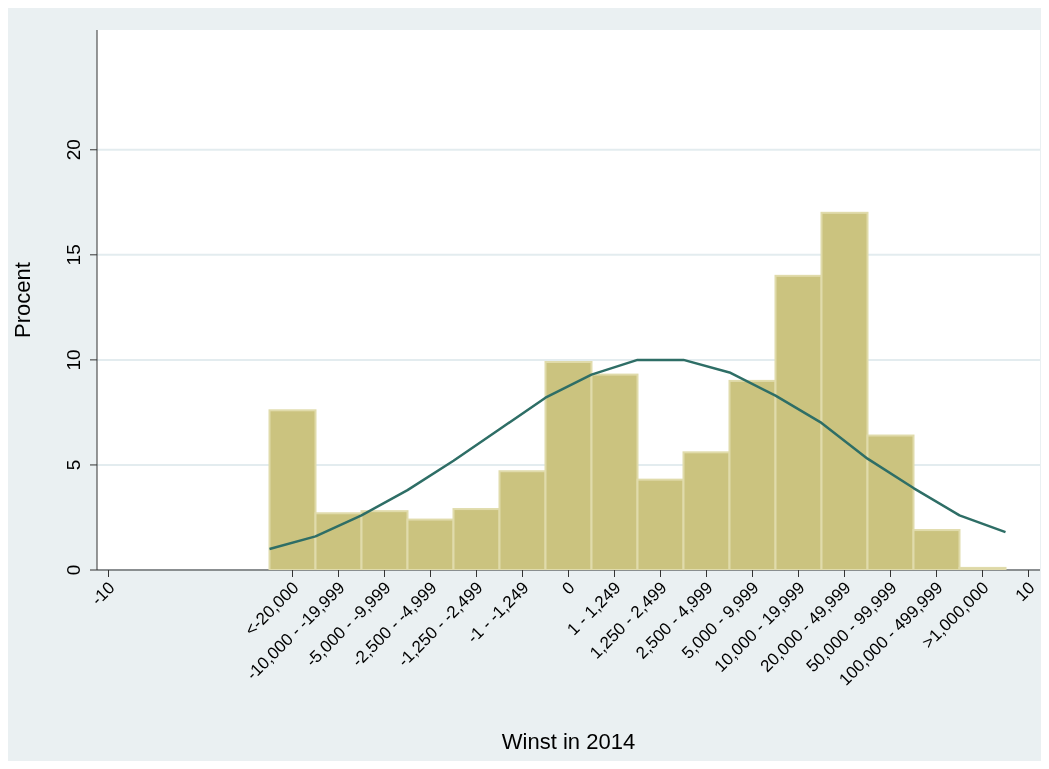 This screenshot has width=1049, height=769. I want to click on y-tick-label: 10, so click(73, 360).